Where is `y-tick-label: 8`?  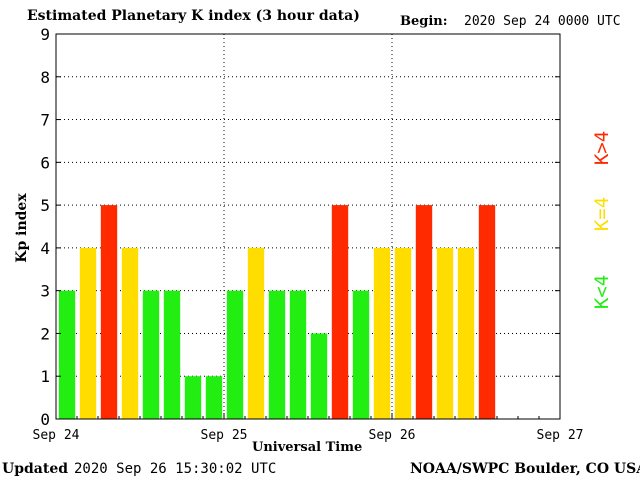 y-tick-label: 8 is located at coordinates (45, 77).